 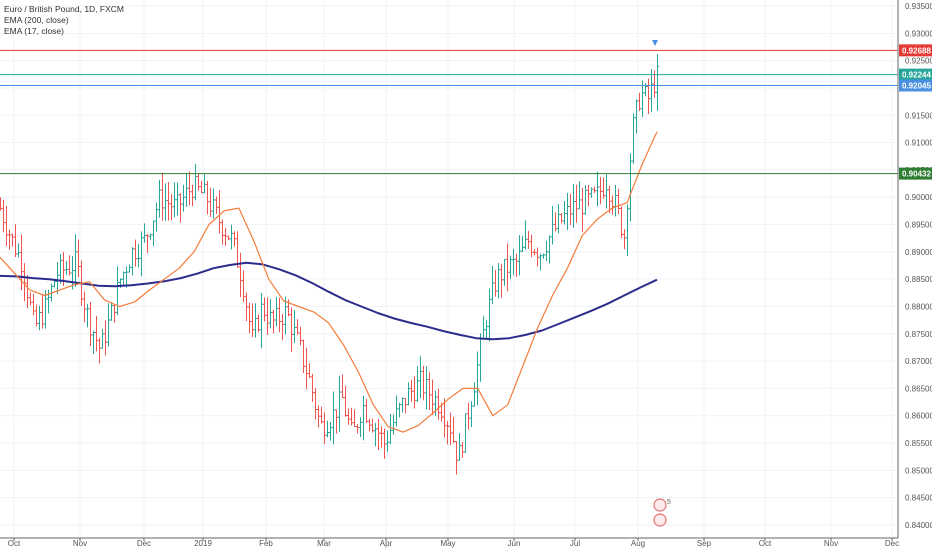 I want to click on ema200-series, so click(x=329, y=301).